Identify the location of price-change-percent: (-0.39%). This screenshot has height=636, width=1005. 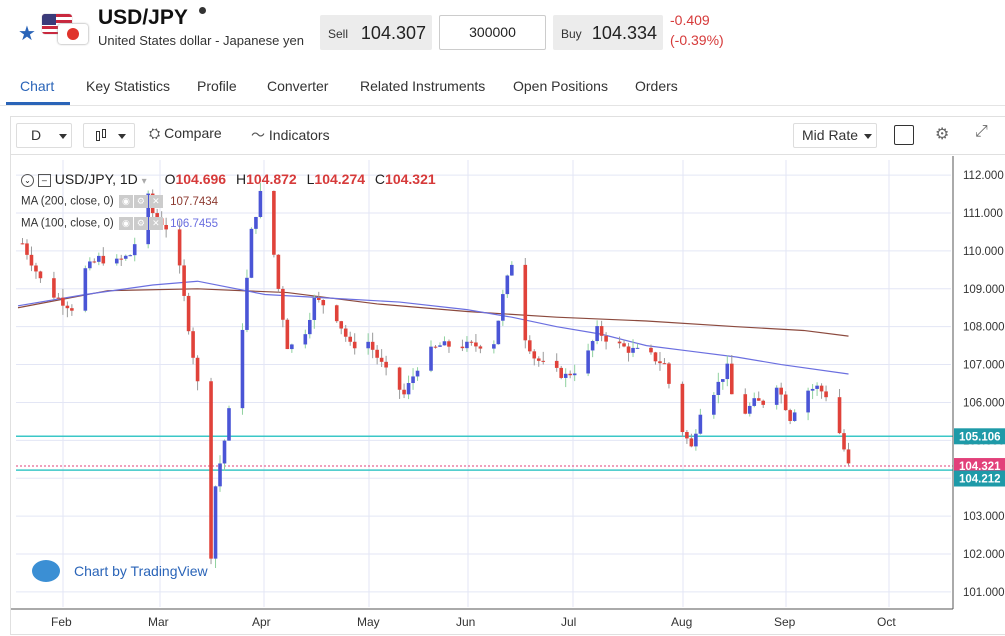
(697, 40).